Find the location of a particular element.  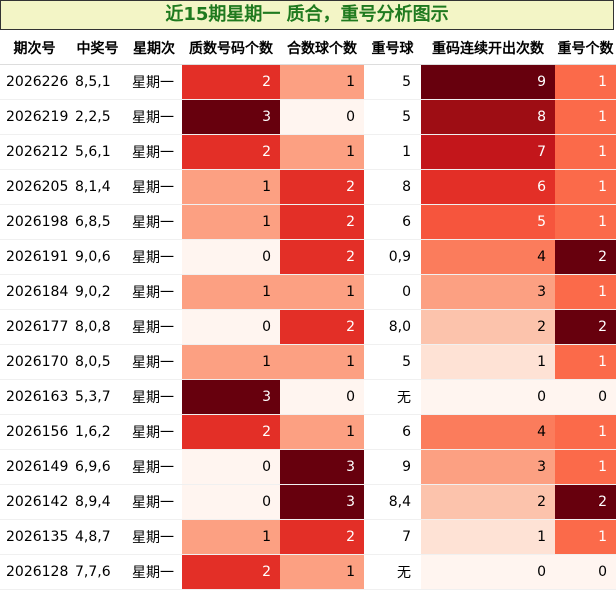

column-header-repeat-streak: 重码连续开出次数 is located at coordinates (488, 48).